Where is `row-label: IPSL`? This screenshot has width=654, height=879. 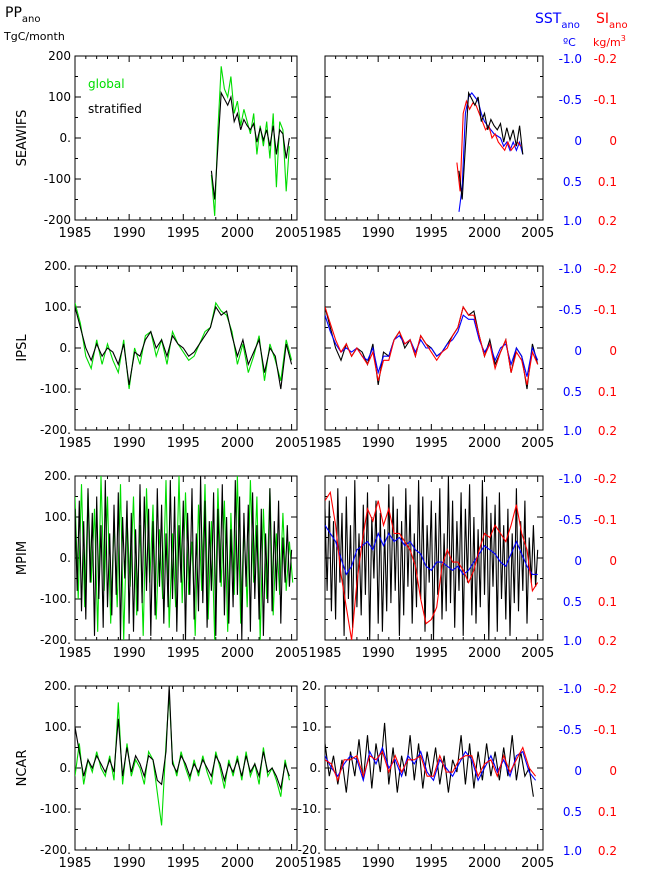
row-label: IPSL is located at coordinates (22, 348).